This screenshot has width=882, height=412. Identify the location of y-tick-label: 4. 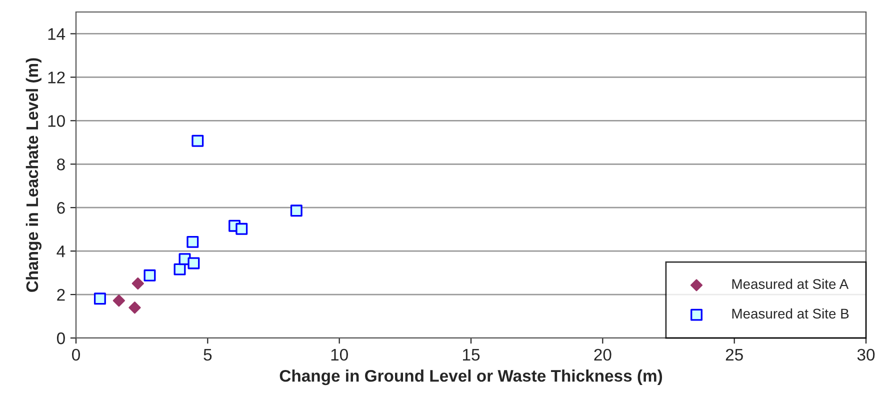
(61, 252).